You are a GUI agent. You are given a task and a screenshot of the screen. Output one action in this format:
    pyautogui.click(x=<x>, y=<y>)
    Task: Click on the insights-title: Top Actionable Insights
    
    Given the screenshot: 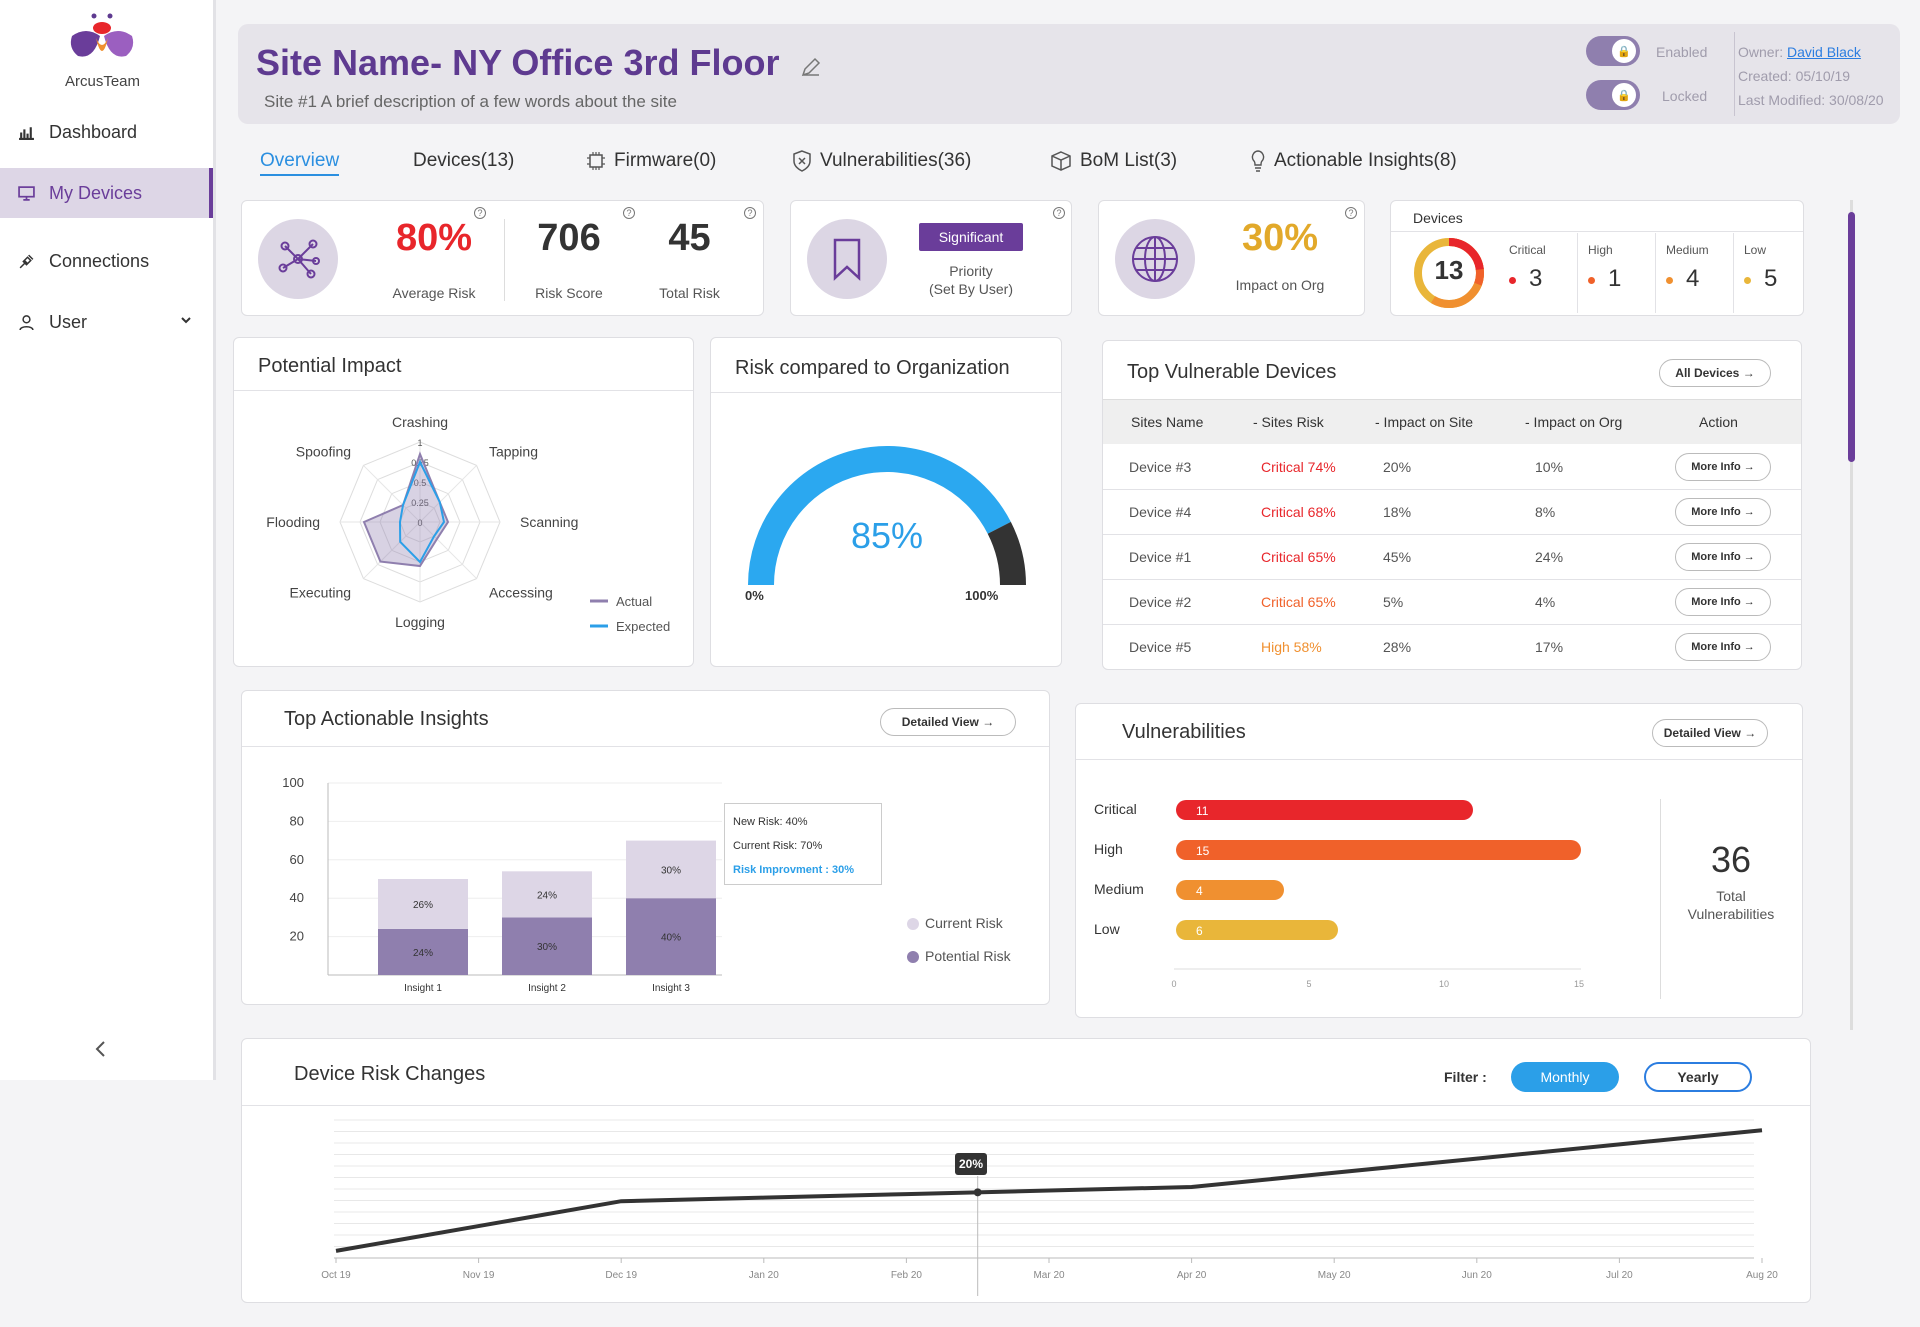 What is the action you would take?
    pyautogui.click(x=386, y=719)
    